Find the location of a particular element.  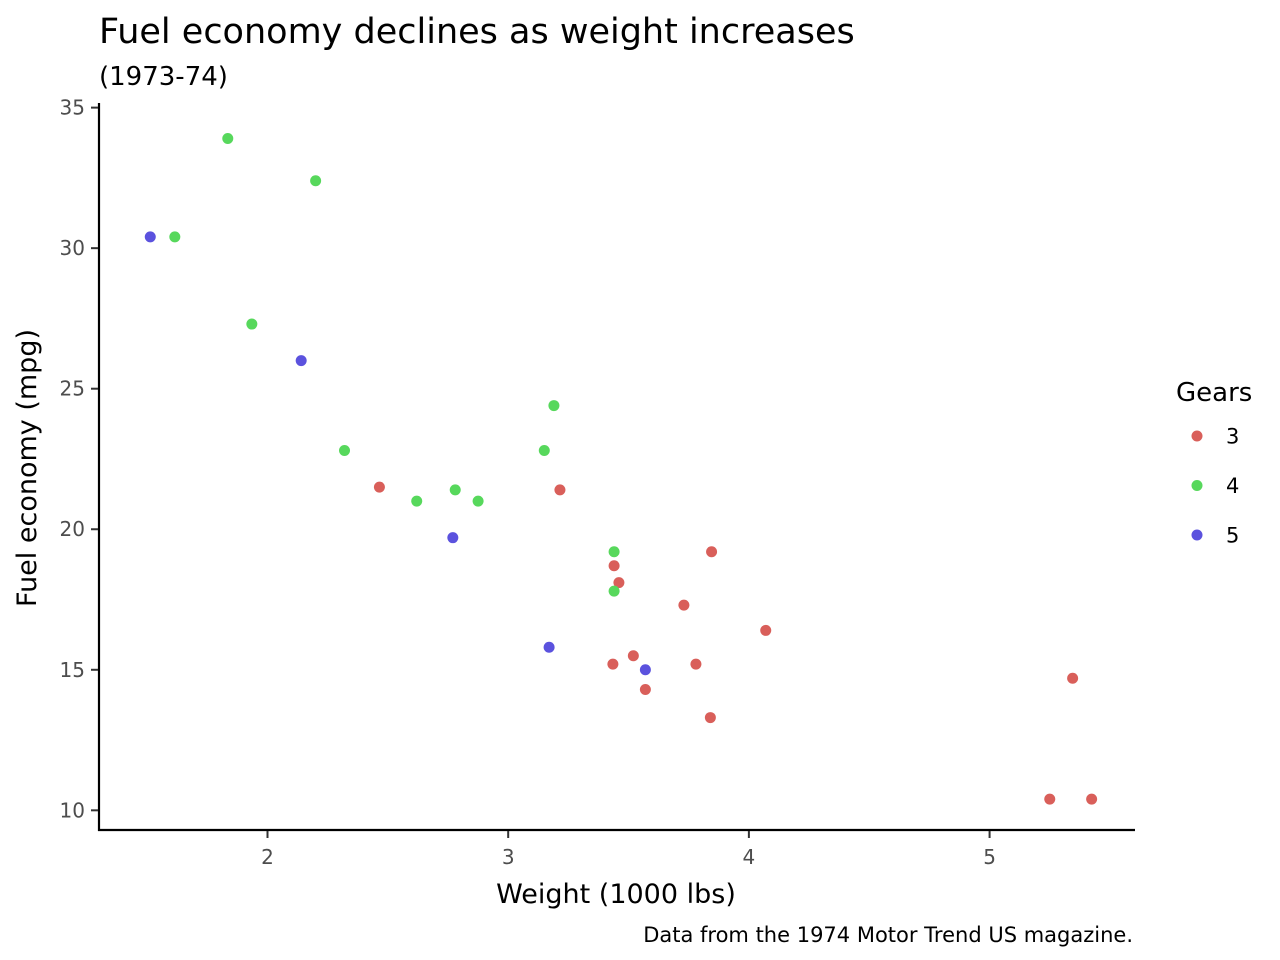

x-axis-title: Weight (1000 lbs) is located at coordinates (616, 894).